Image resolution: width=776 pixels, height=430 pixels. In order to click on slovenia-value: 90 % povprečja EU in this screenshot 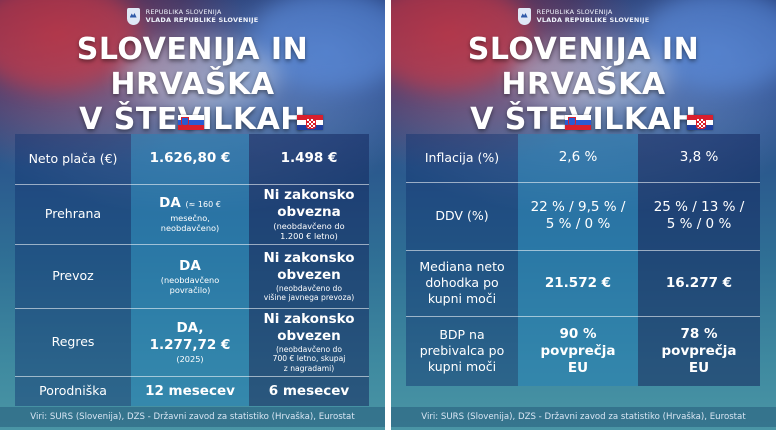, I will do `click(578, 350)`.